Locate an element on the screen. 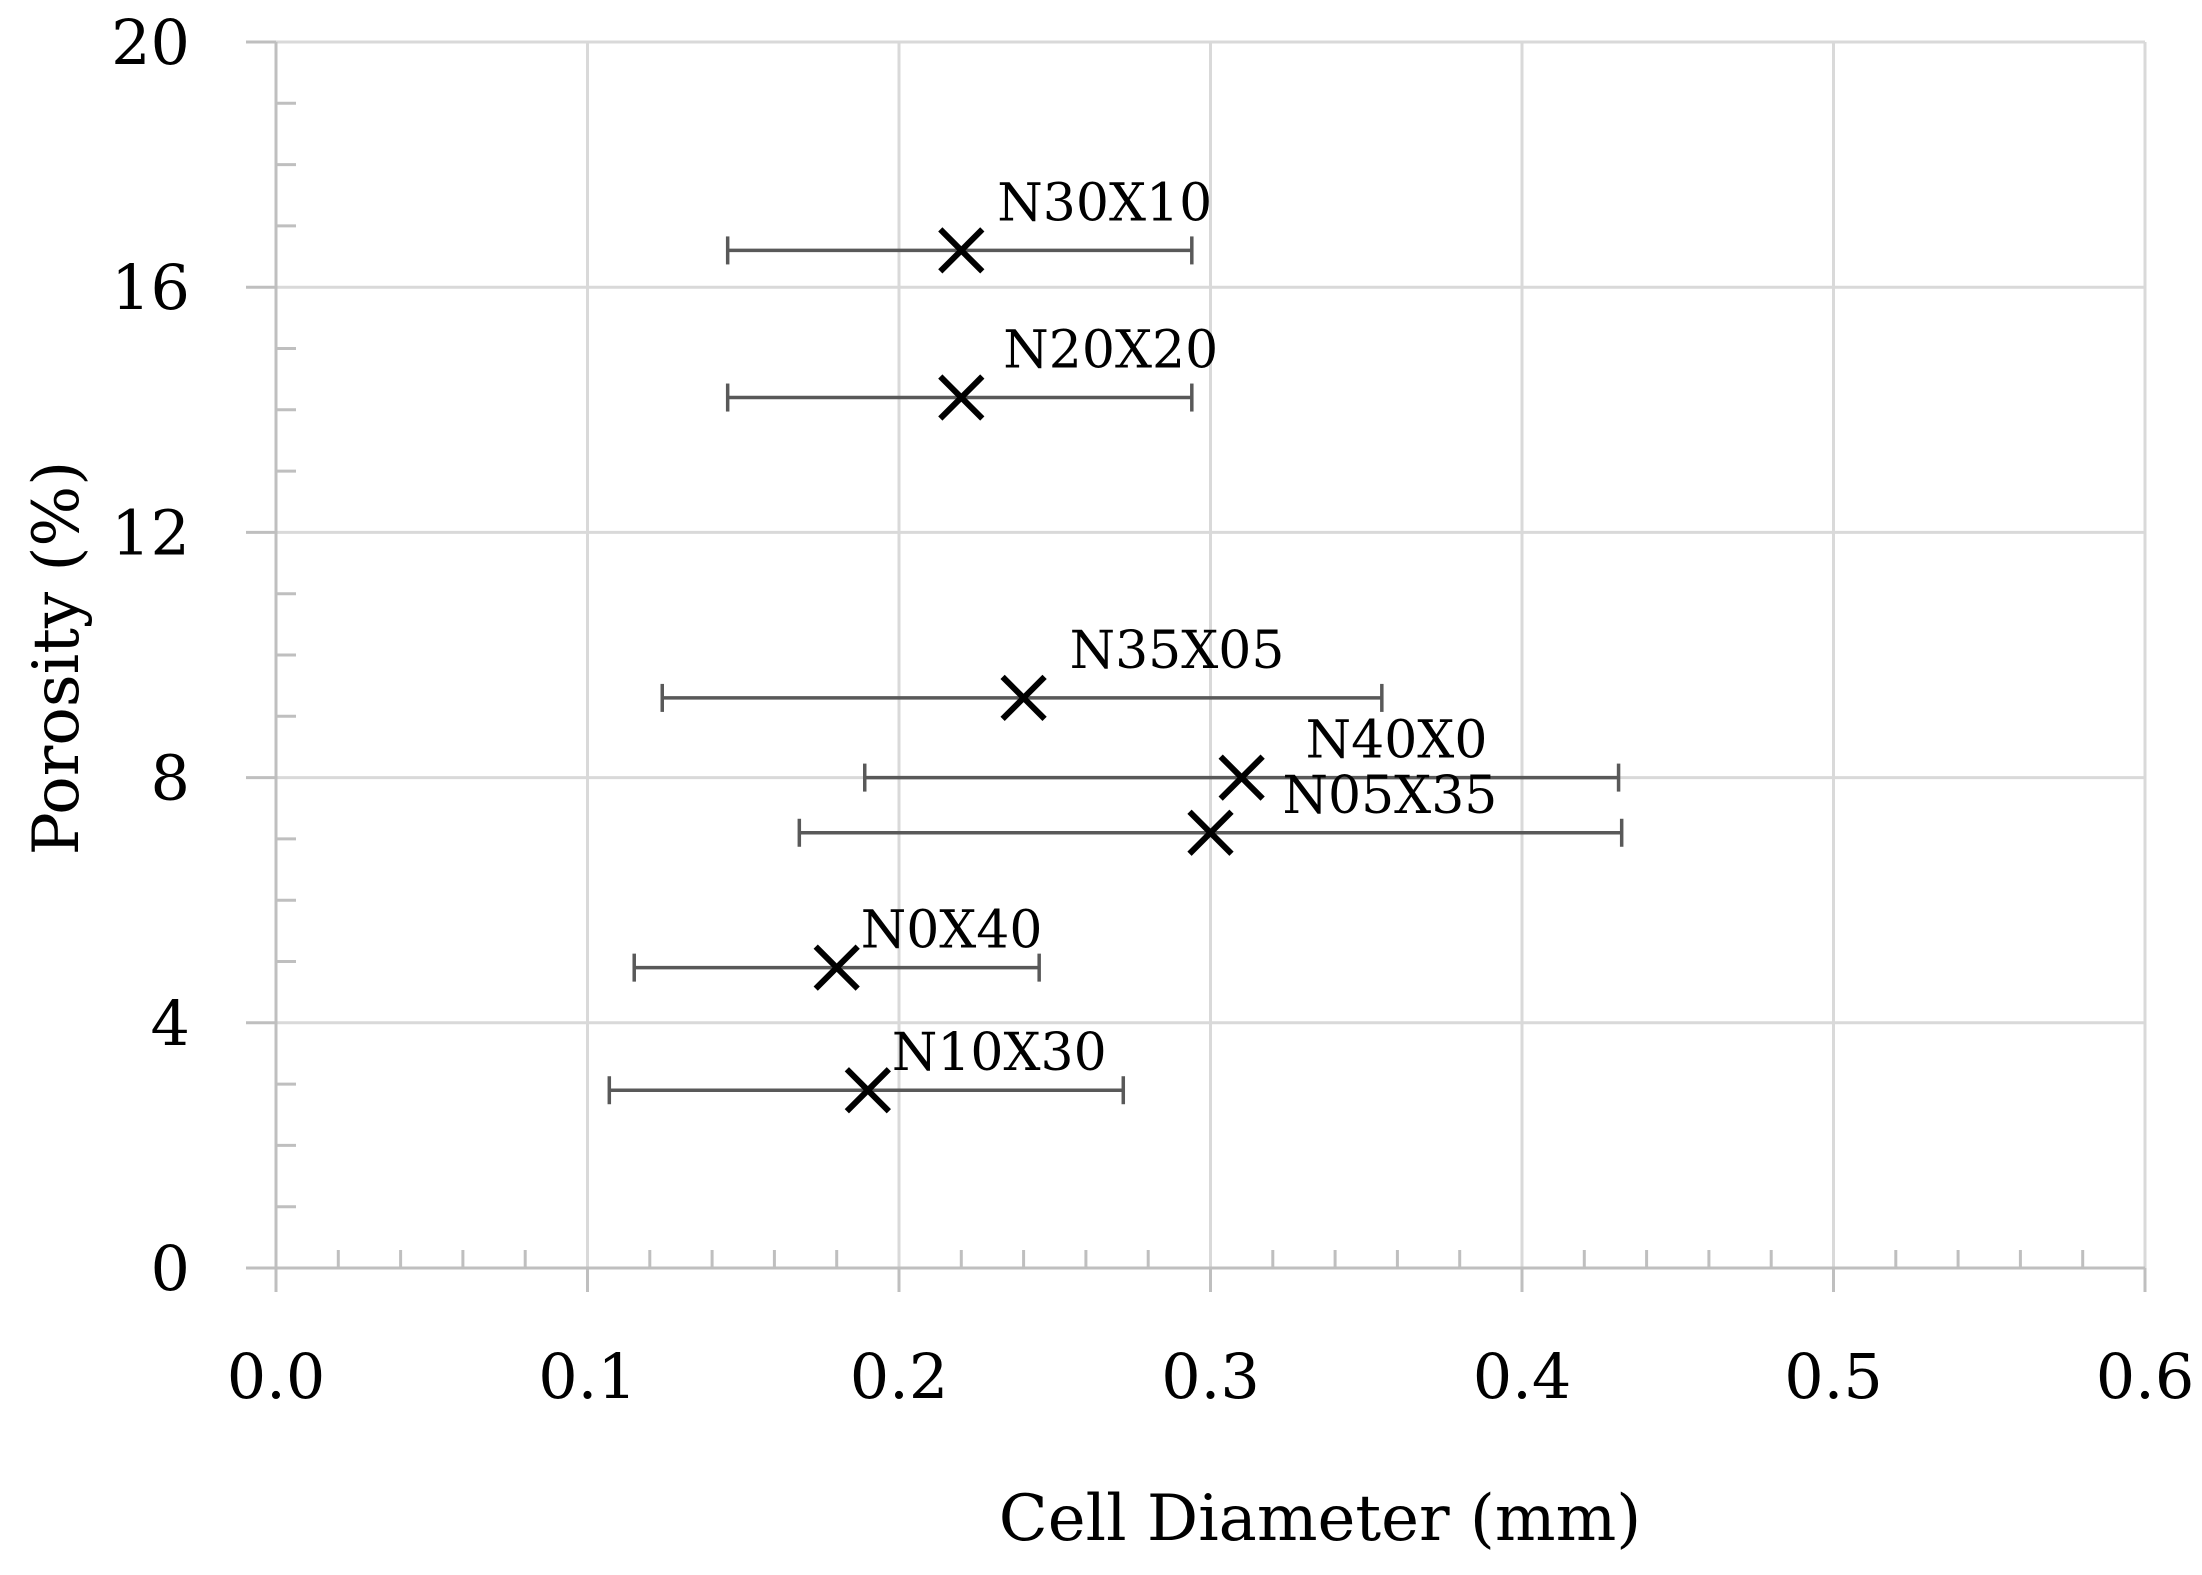 This screenshot has width=2202, height=1575. data-point-label: N10X30 is located at coordinates (999, 1053).